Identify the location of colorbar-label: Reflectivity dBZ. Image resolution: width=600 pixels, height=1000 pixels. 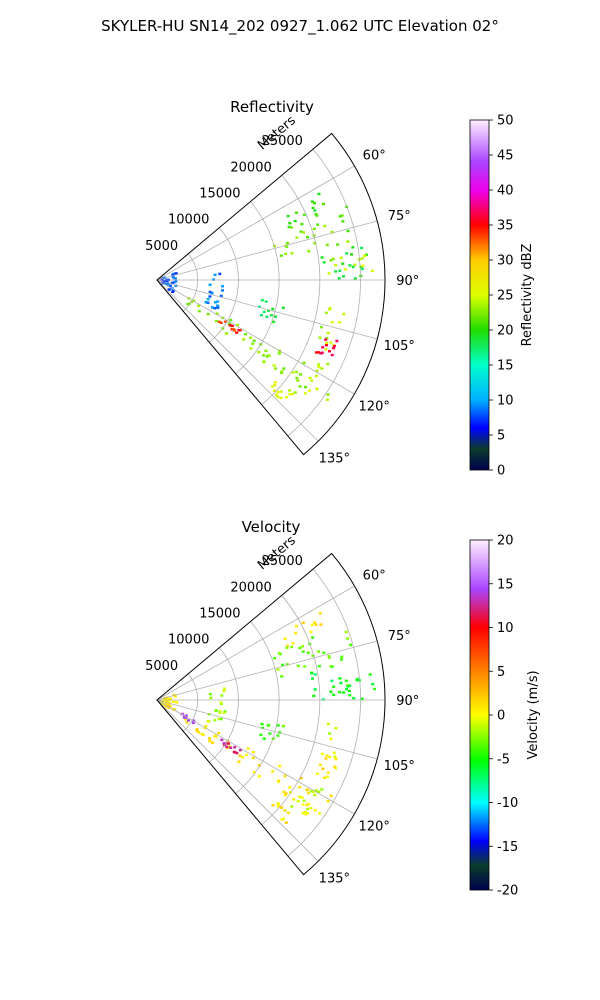
(527, 295).